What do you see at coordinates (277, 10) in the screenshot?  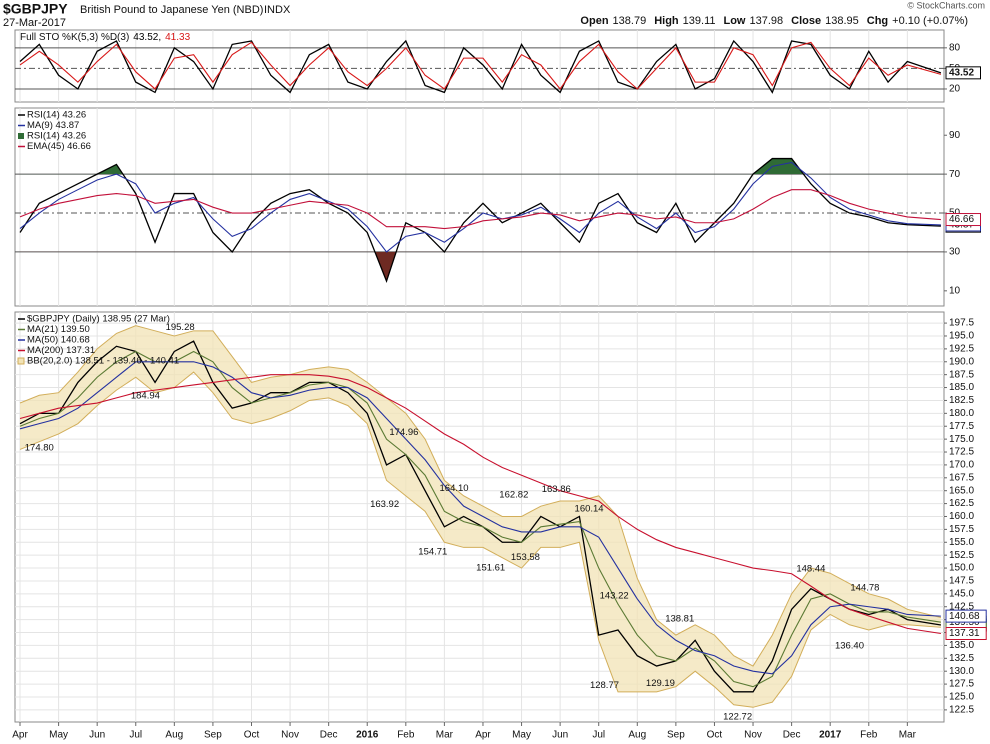 I see `exchange: INDX` at bounding box center [277, 10].